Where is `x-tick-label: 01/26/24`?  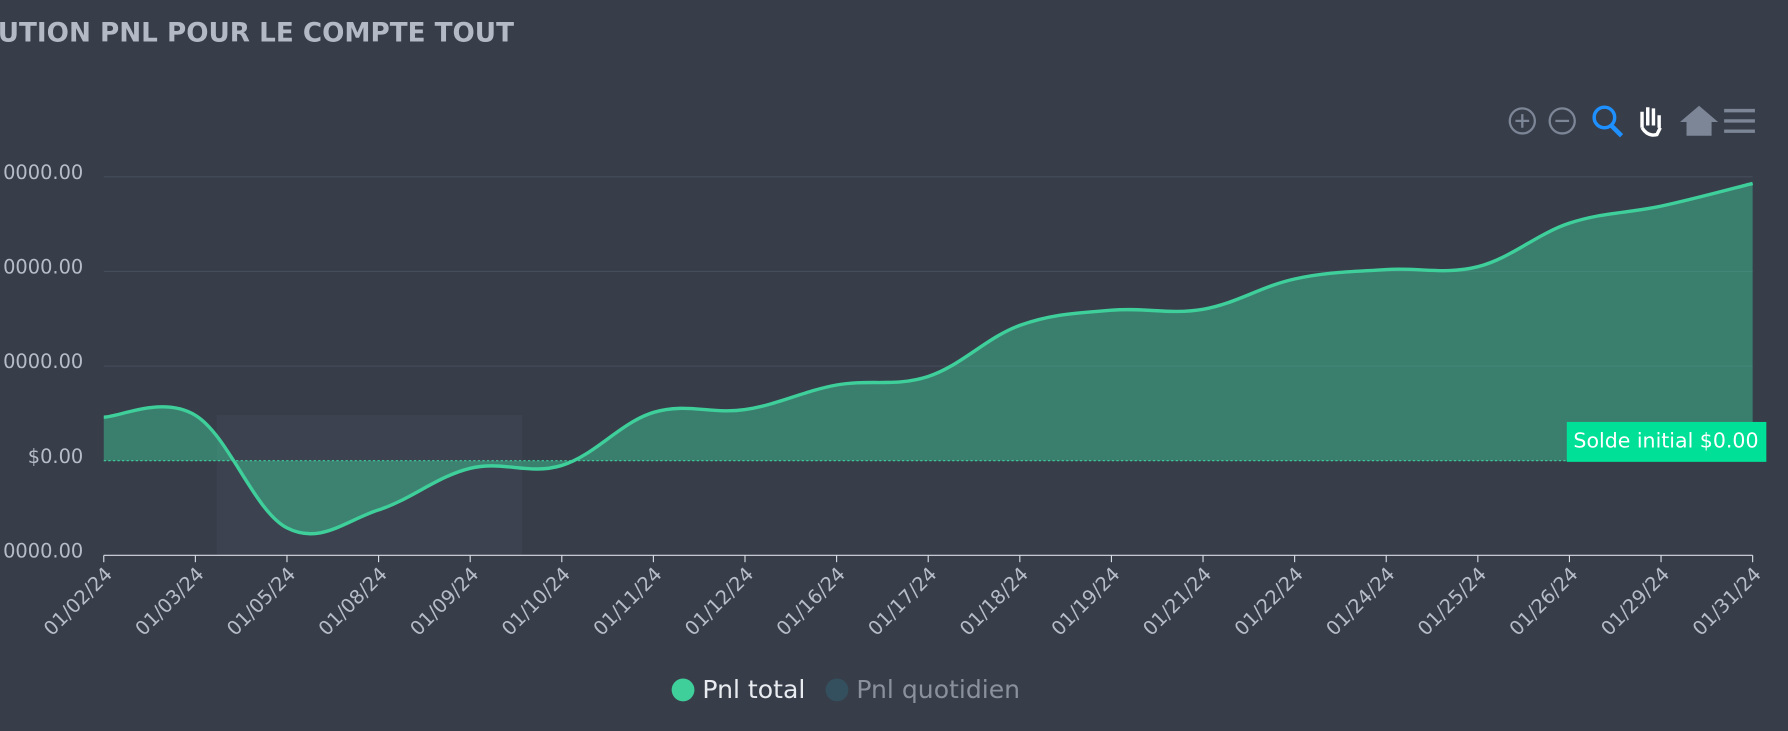 x-tick-label: 01/26/24 is located at coordinates (1544, 601).